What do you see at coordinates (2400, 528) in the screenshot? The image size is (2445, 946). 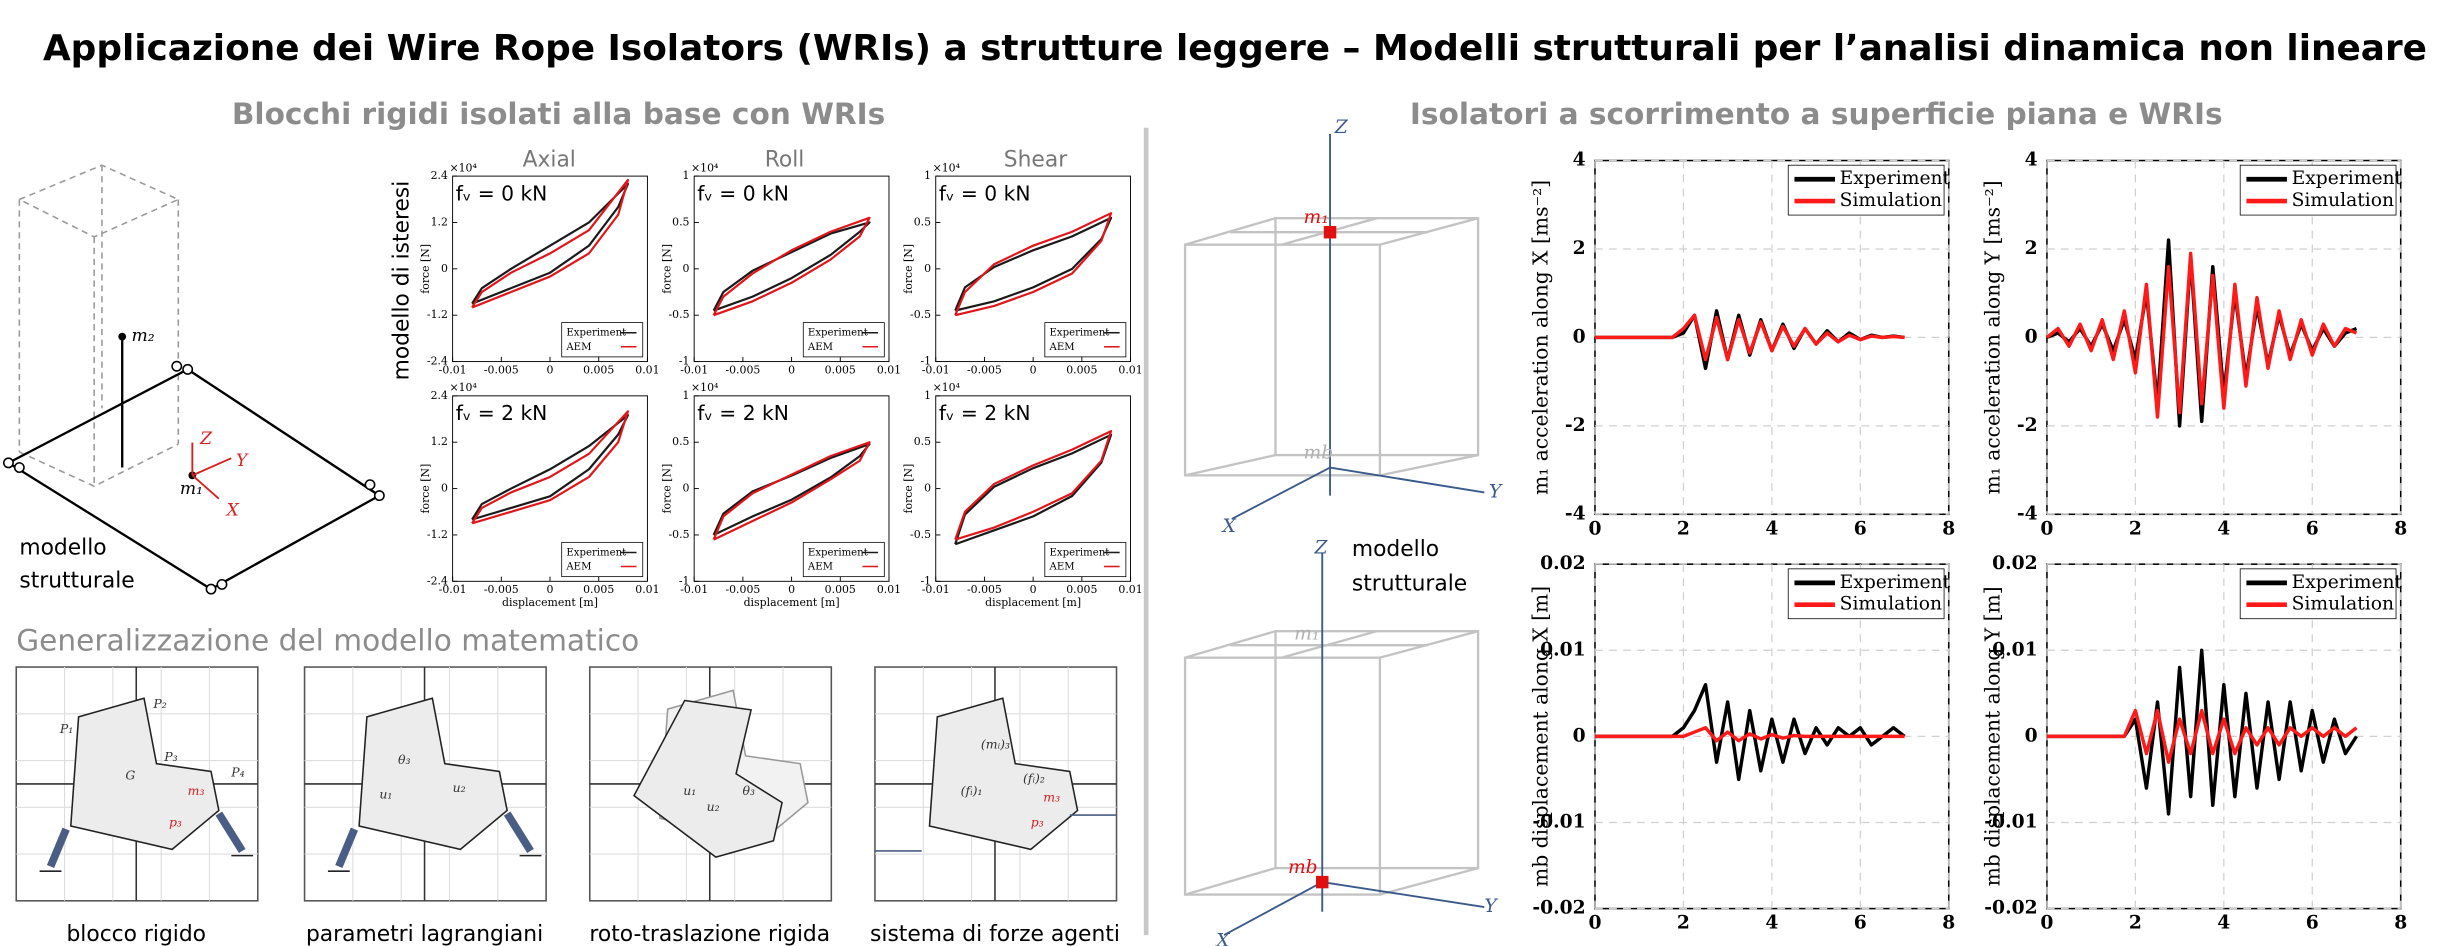 I see `x-tick-label: 8` at bounding box center [2400, 528].